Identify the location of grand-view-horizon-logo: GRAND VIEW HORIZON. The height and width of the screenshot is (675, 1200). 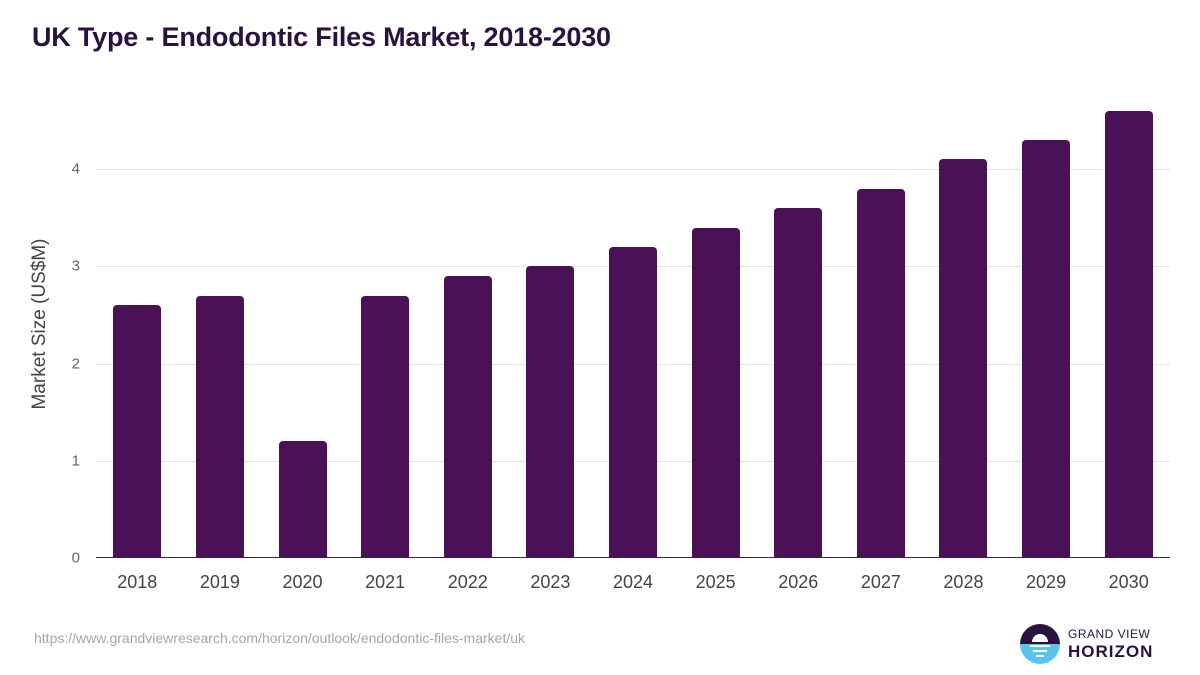
(1095, 644).